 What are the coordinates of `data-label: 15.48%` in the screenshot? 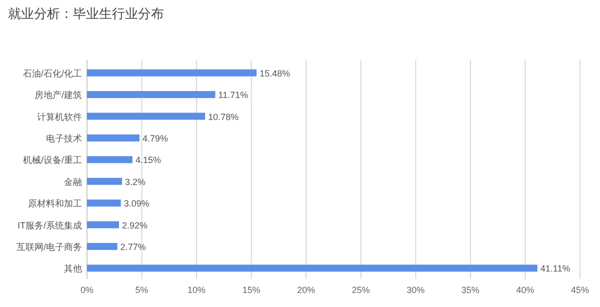 It's located at (275, 73).